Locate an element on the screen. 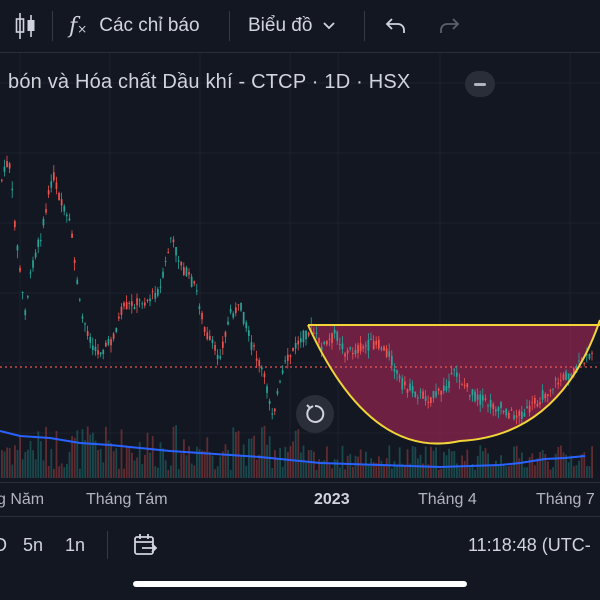  collapse-legend-button is located at coordinates (480, 84).